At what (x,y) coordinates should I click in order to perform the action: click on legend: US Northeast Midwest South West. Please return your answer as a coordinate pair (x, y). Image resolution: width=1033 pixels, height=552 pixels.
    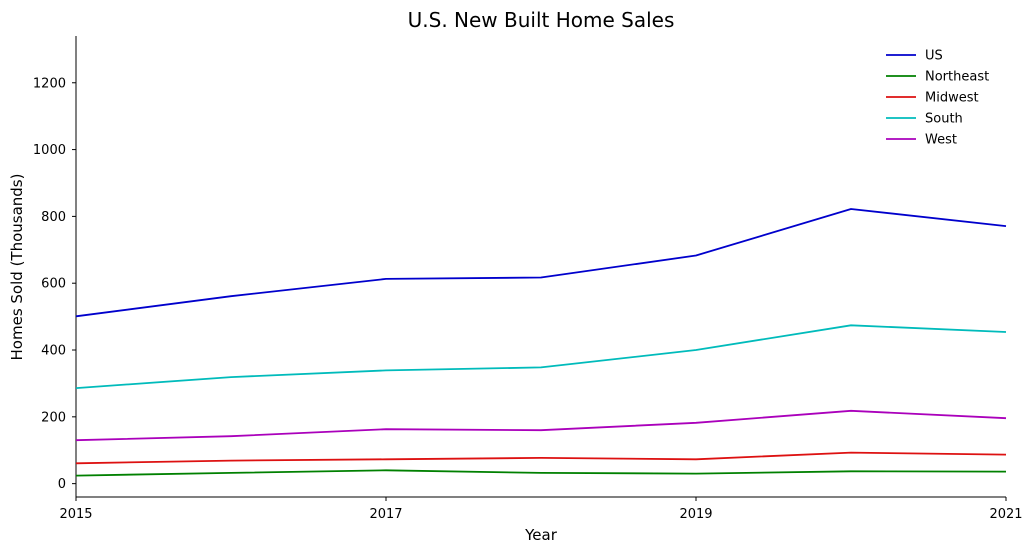
    Looking at the image, I should click on (937, 98).